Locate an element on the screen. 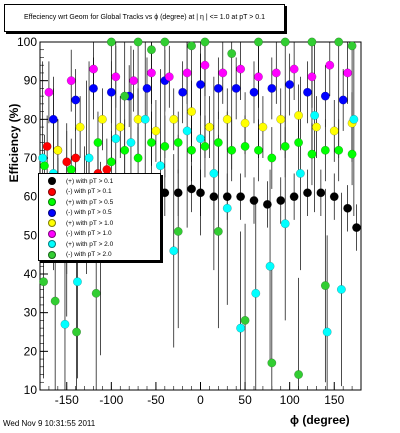 Image resolution: width=400 pixels, height=433 pixels. y-tick-label: 20 is located at coordinates (31, 351).